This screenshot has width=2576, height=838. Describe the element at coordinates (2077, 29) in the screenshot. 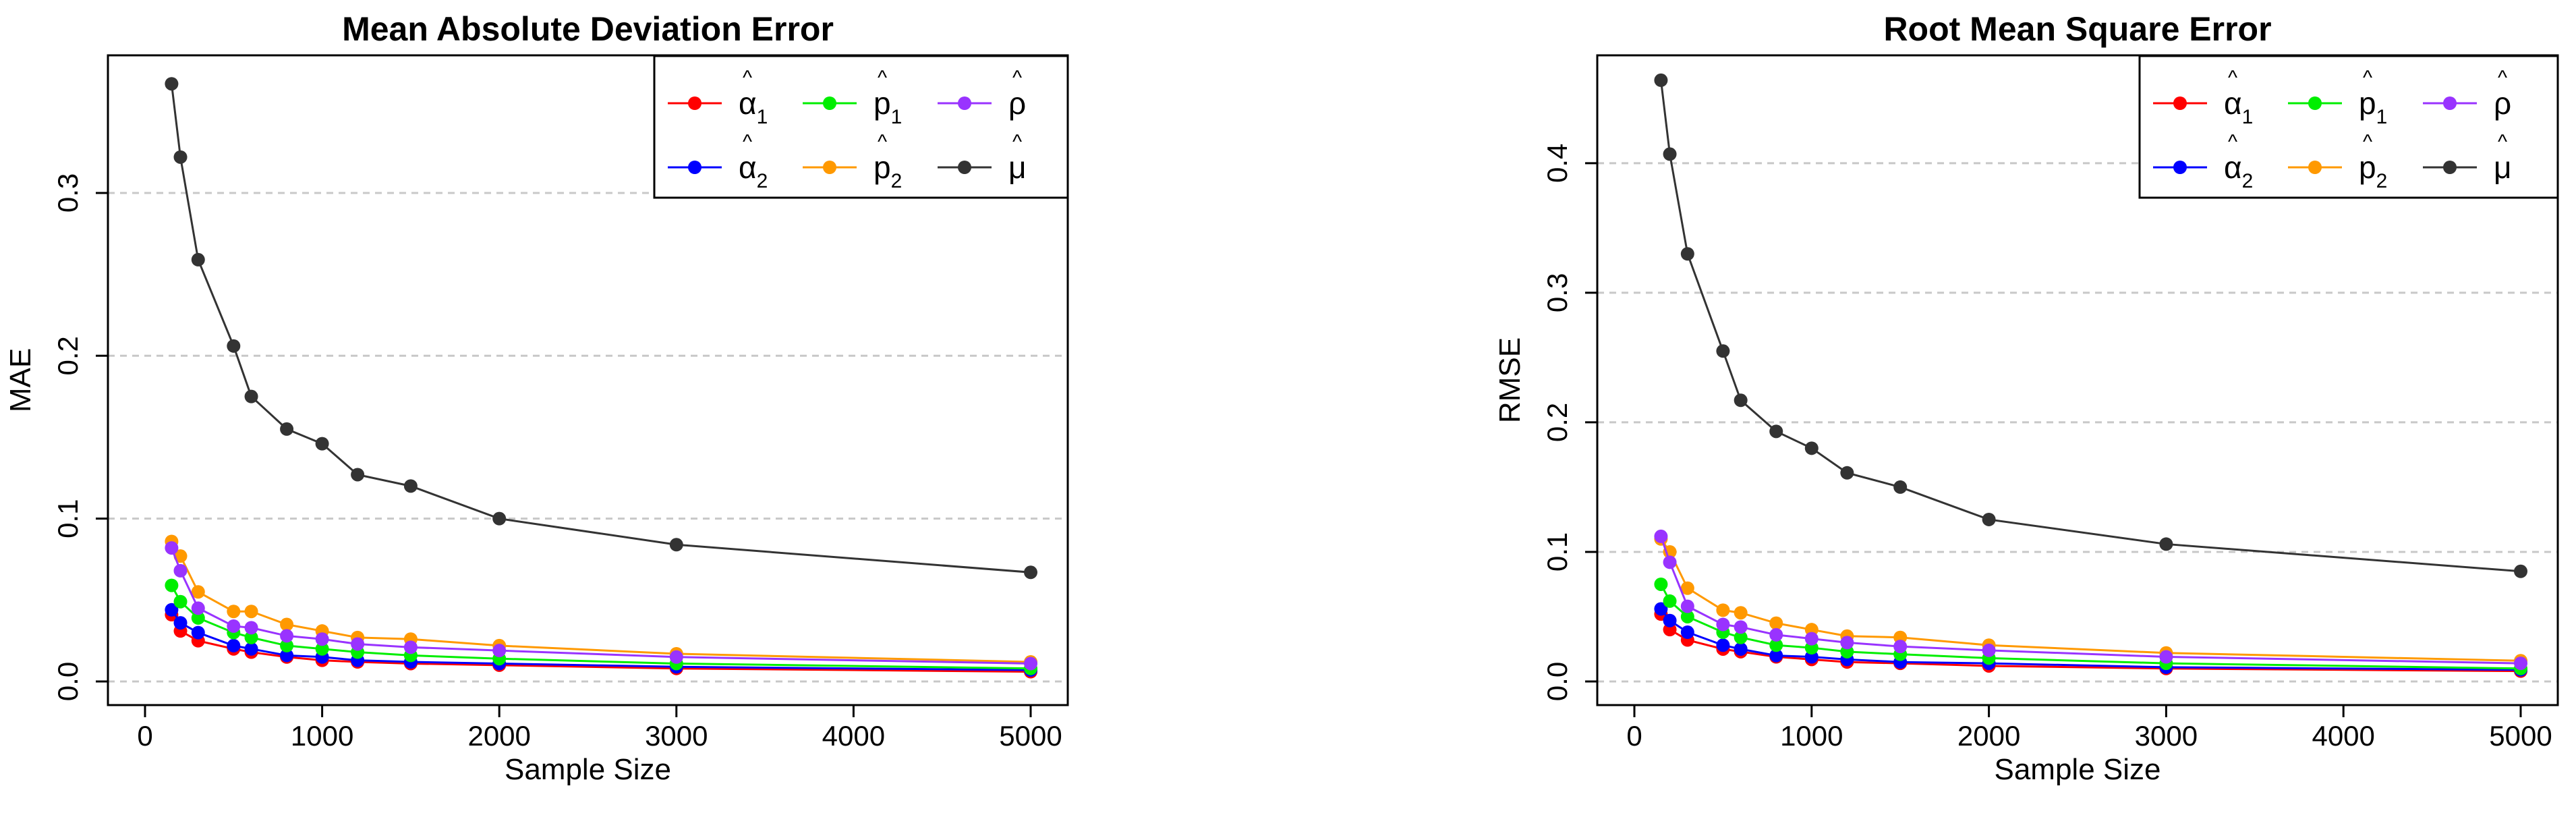

I see `chart-title: Root Mean Square Error` at that location.